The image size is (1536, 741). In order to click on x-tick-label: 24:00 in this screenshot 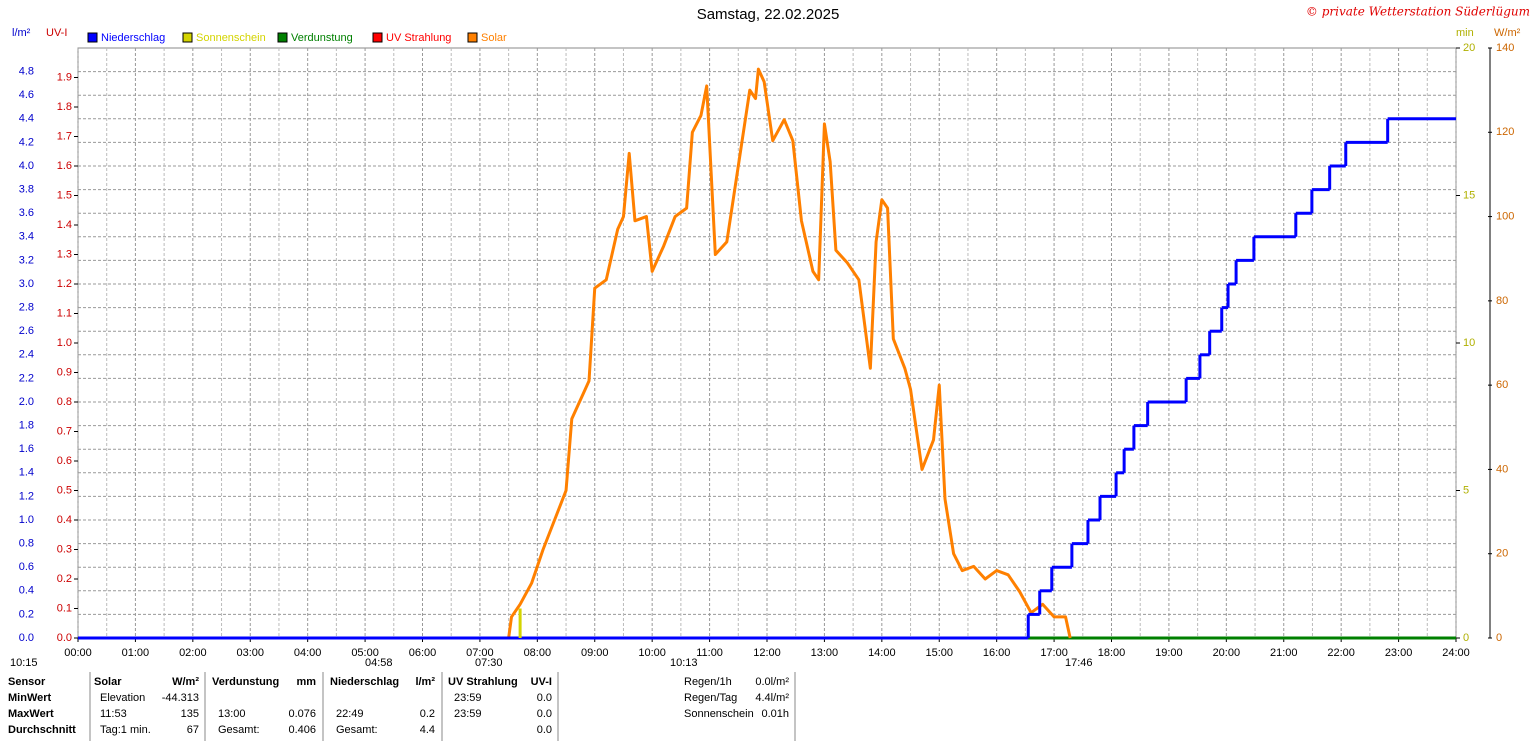, I will do `click(1456, 653)`.